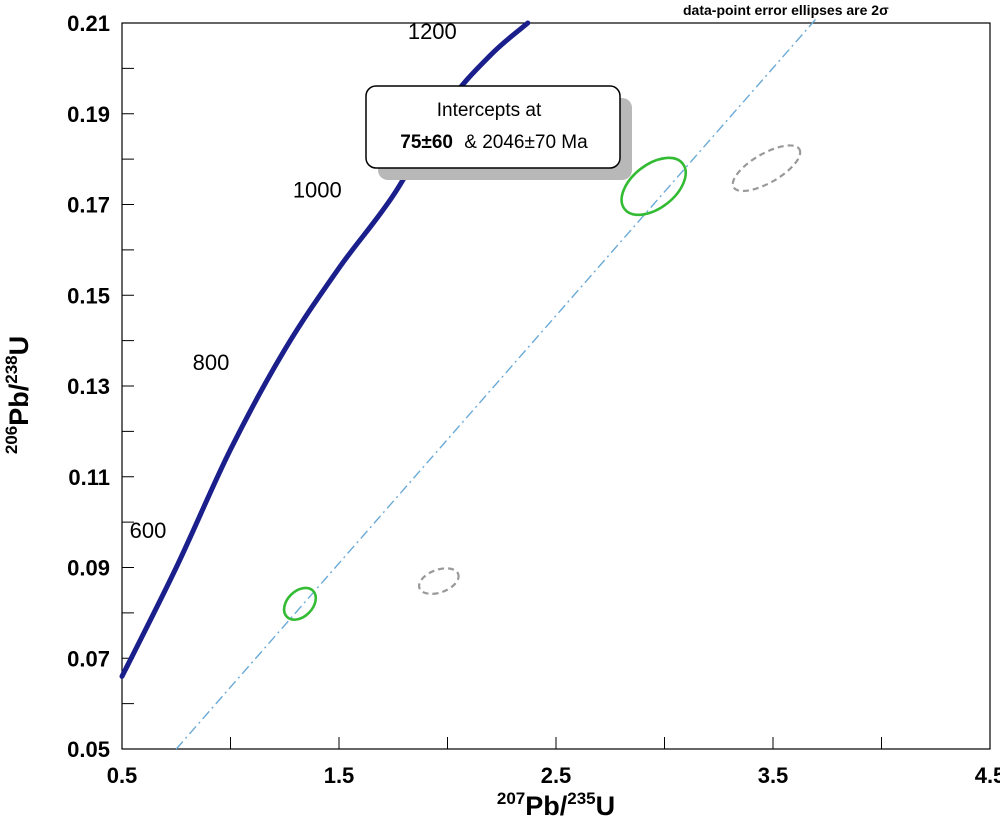 The image size is (1000, 822). Describe the element at coordinates (546, 806) in the screenshot. I see `x-axis-title-main1: Pb/` at that location.